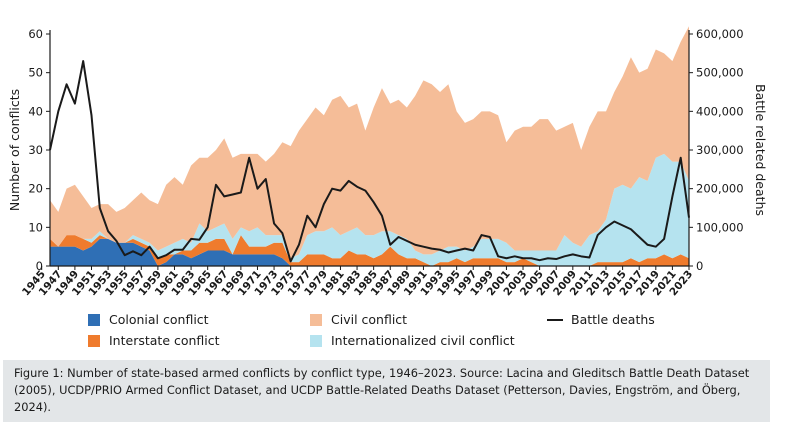  Describe the element at coordinates (35, 150) in the screenshot. I see `left-tick-label: 30` at that location.